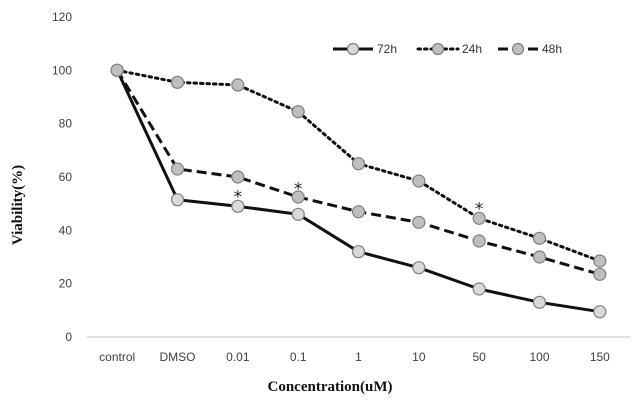 The width and height of the screenshot is (635, 400). I want to click on y-tick-label: 0, so click(68, 337).